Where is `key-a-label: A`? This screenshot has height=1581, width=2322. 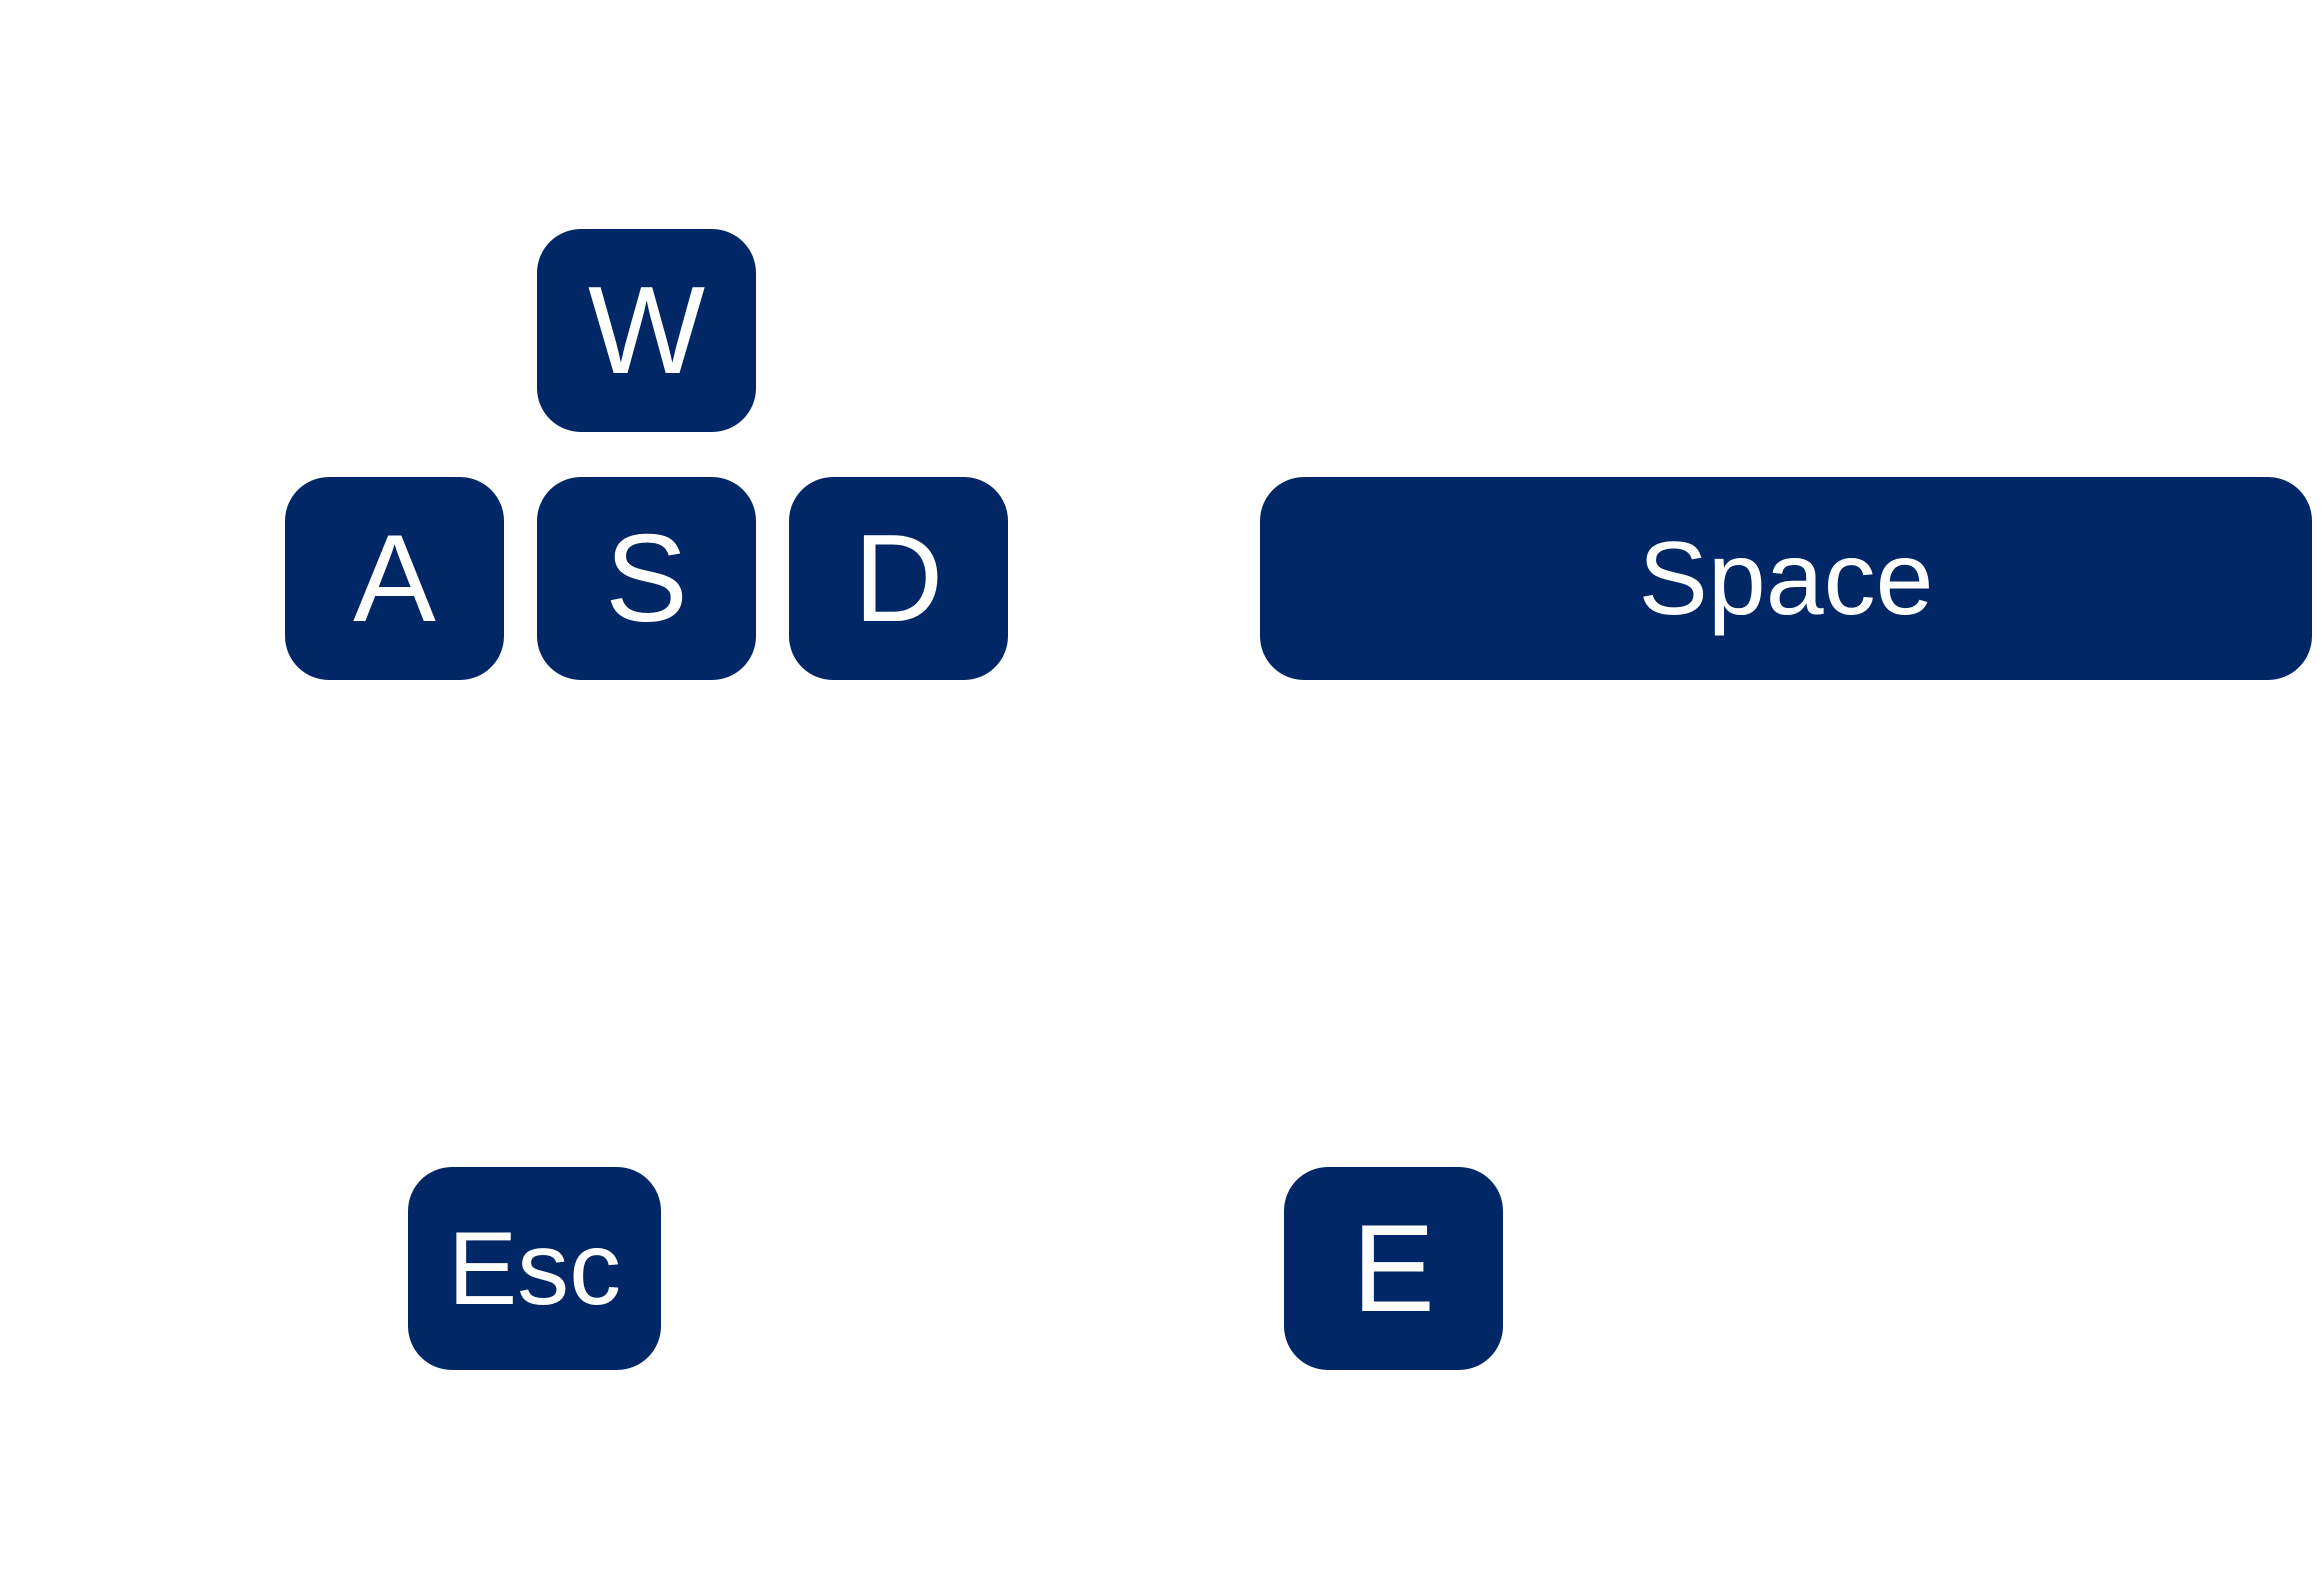
key-a-label: A is located at coordinates (394, 578).